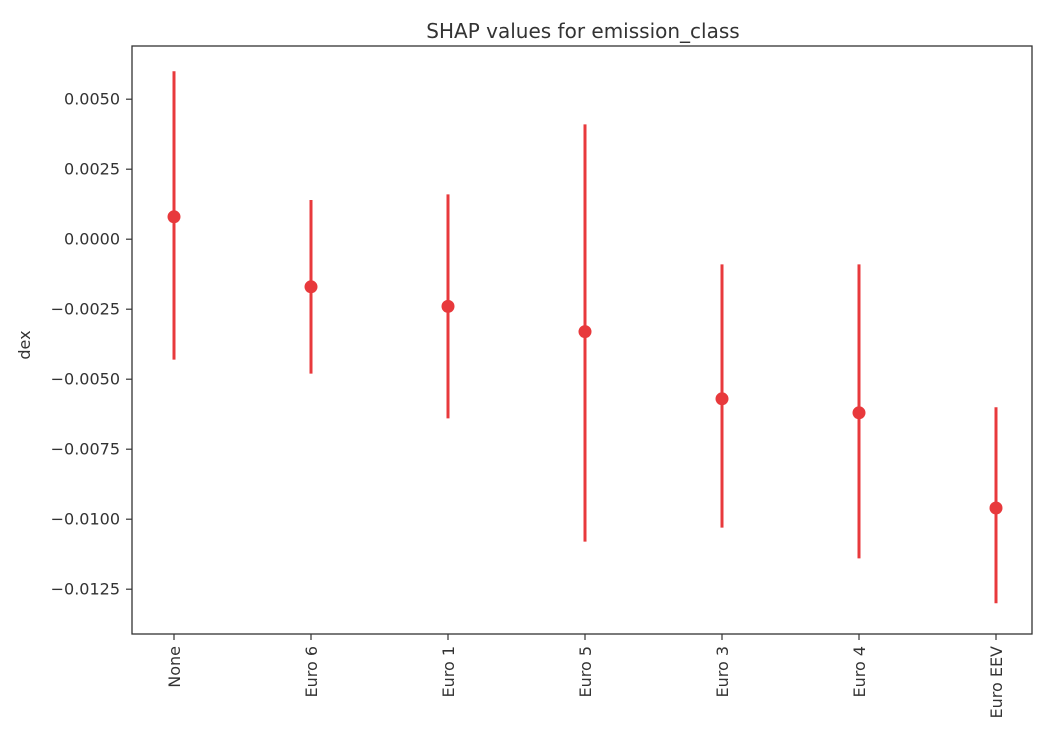 This screenshot has width=1060, height=754. I want to click on y-tick-label: −0.0050, so click(85, 379).